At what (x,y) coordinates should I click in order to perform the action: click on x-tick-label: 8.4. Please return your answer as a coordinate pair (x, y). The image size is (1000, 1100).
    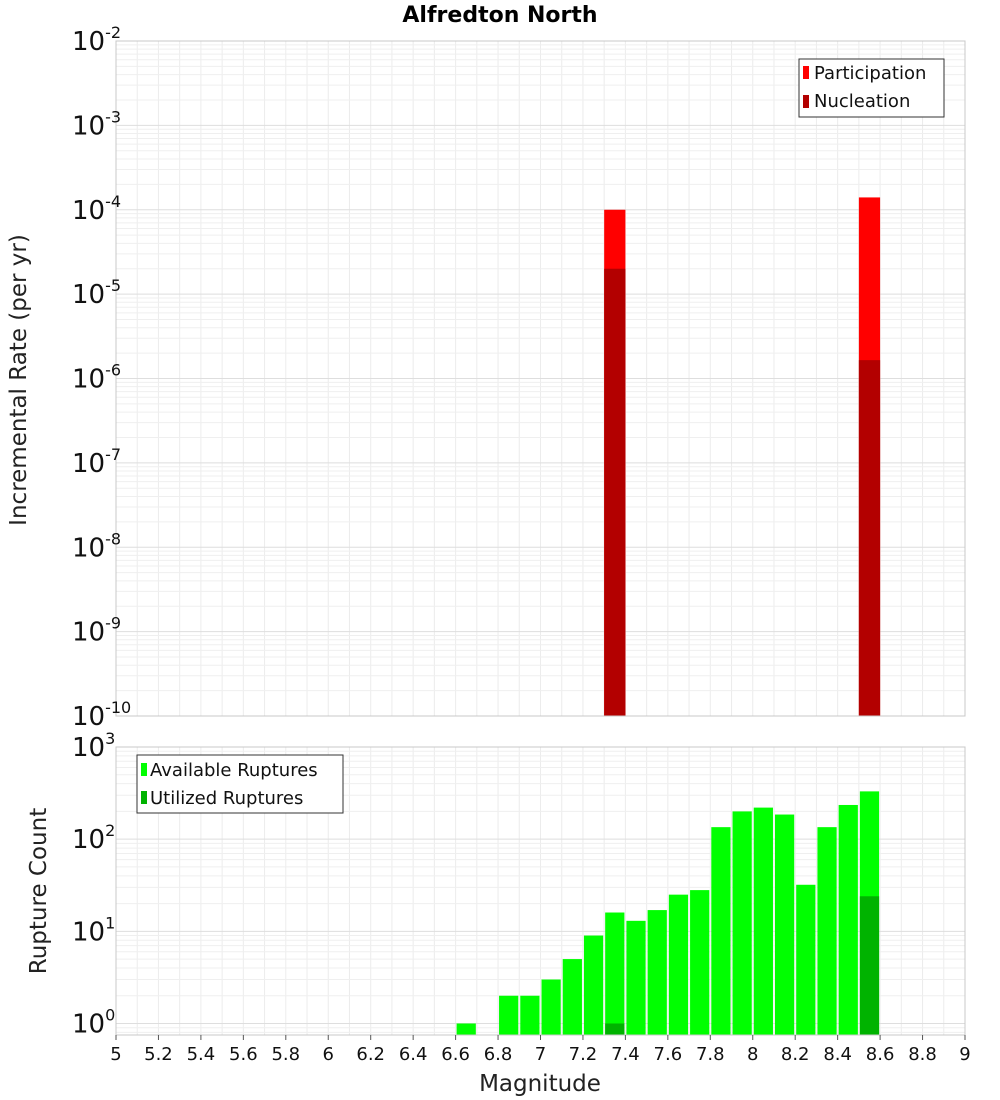
    Looking at the image, I should click on (837, 1054).